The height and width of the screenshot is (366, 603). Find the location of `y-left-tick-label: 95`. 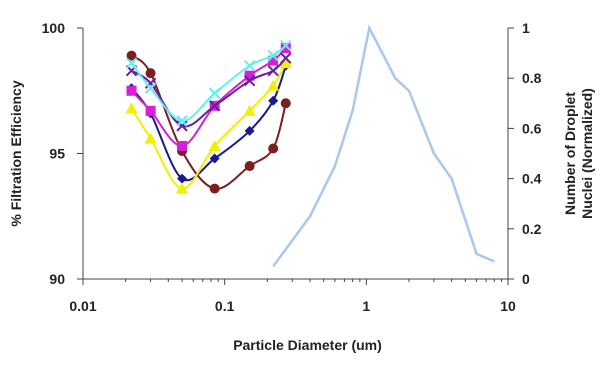

y-left-tick-label: 95 is located at coordinates (57, 154).